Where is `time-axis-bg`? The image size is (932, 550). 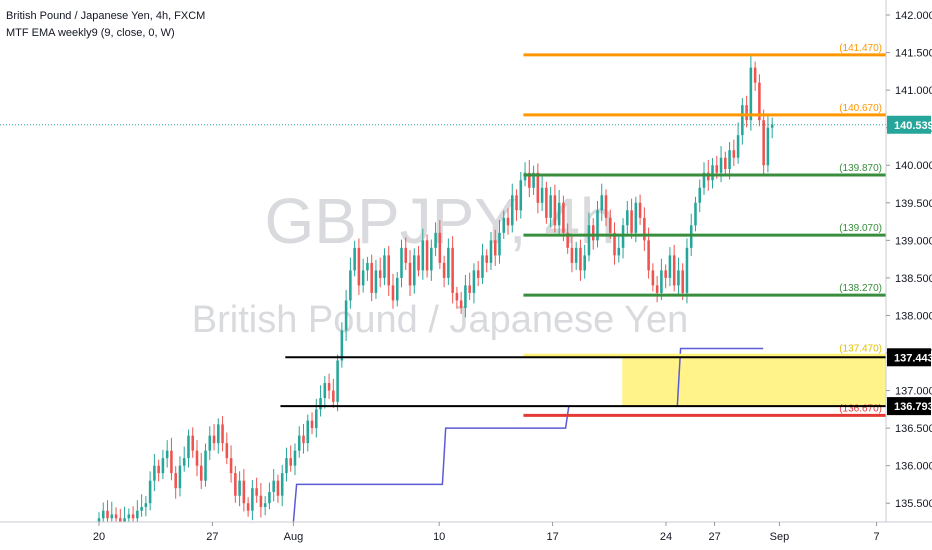 time-axis-bg is located at coordinates (466, 536).